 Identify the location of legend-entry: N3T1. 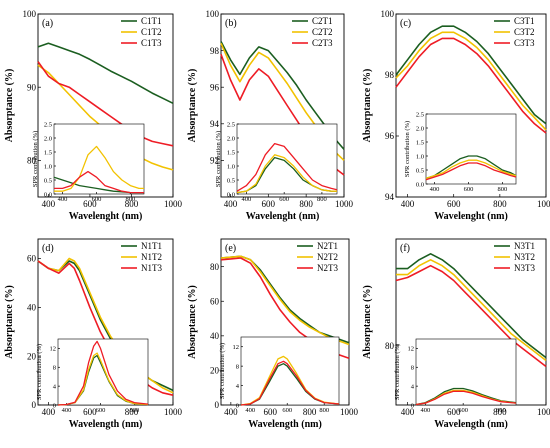
(524, 246).